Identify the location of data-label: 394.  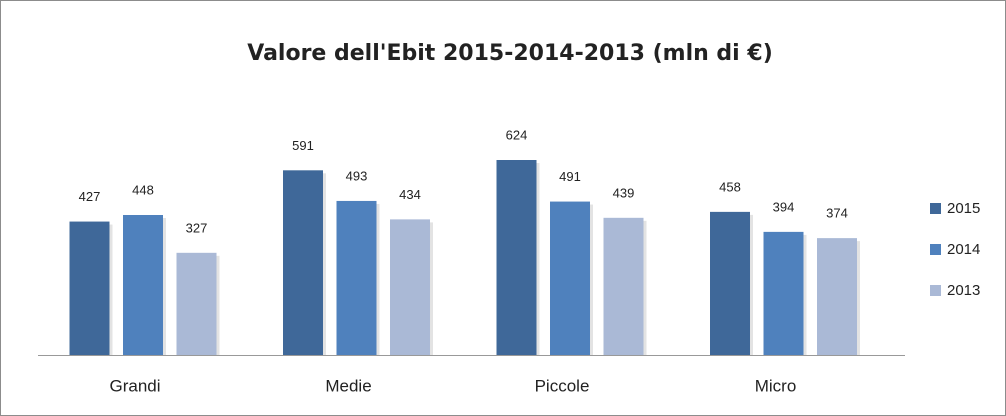
(784, 206).